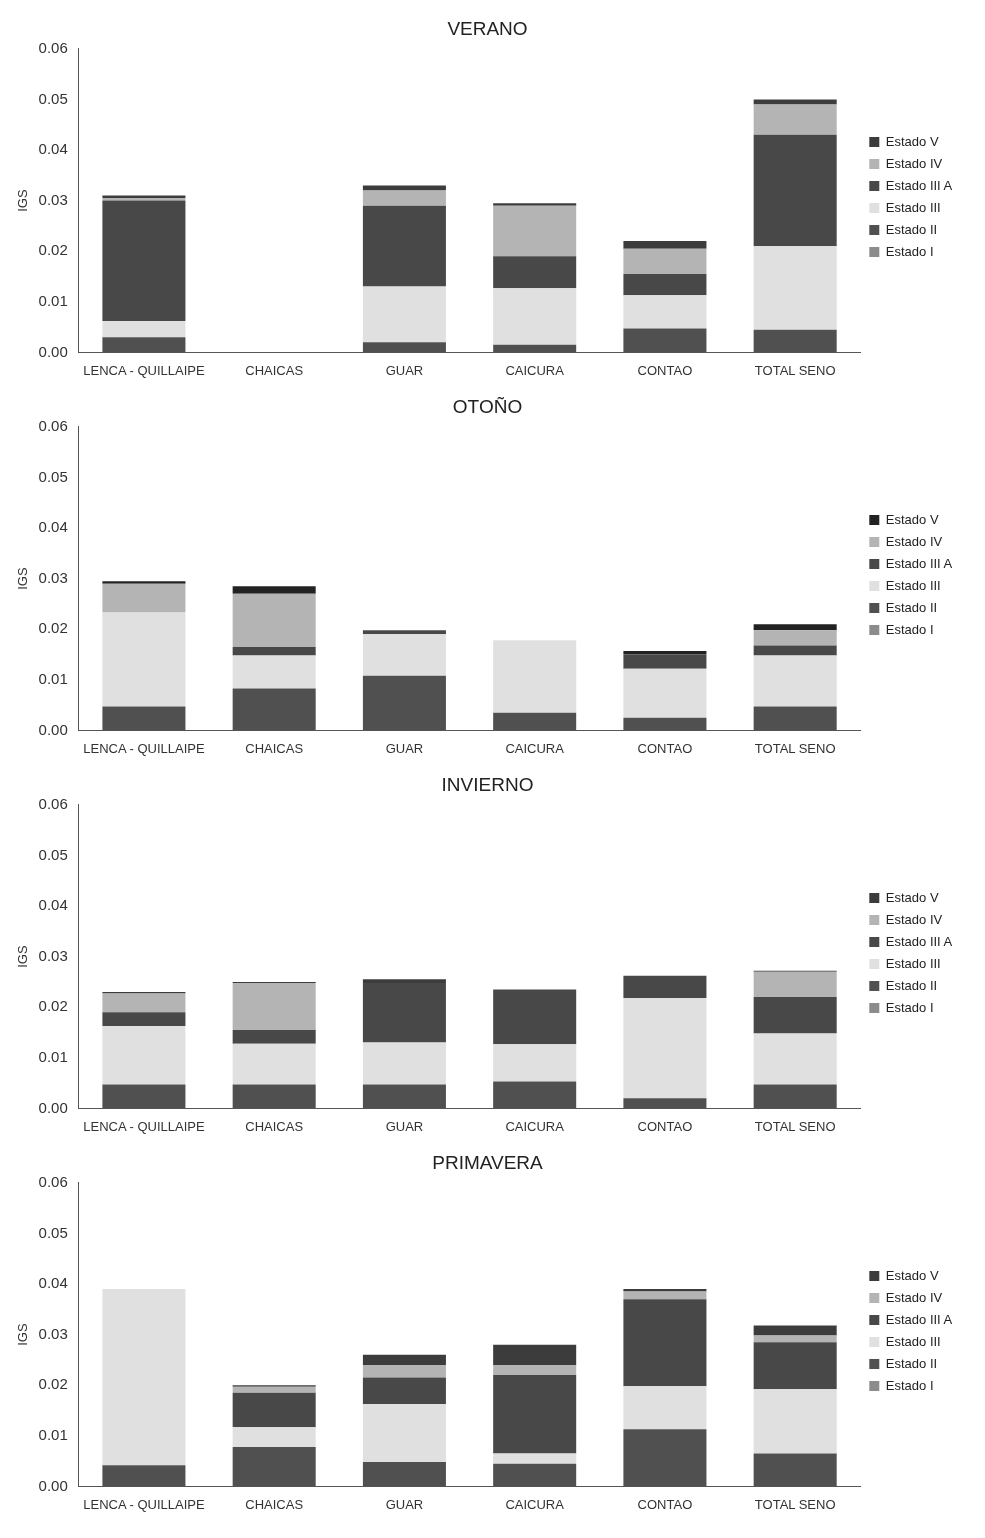  I want to click on chart-title: INVIERNO, so click(487, 784).